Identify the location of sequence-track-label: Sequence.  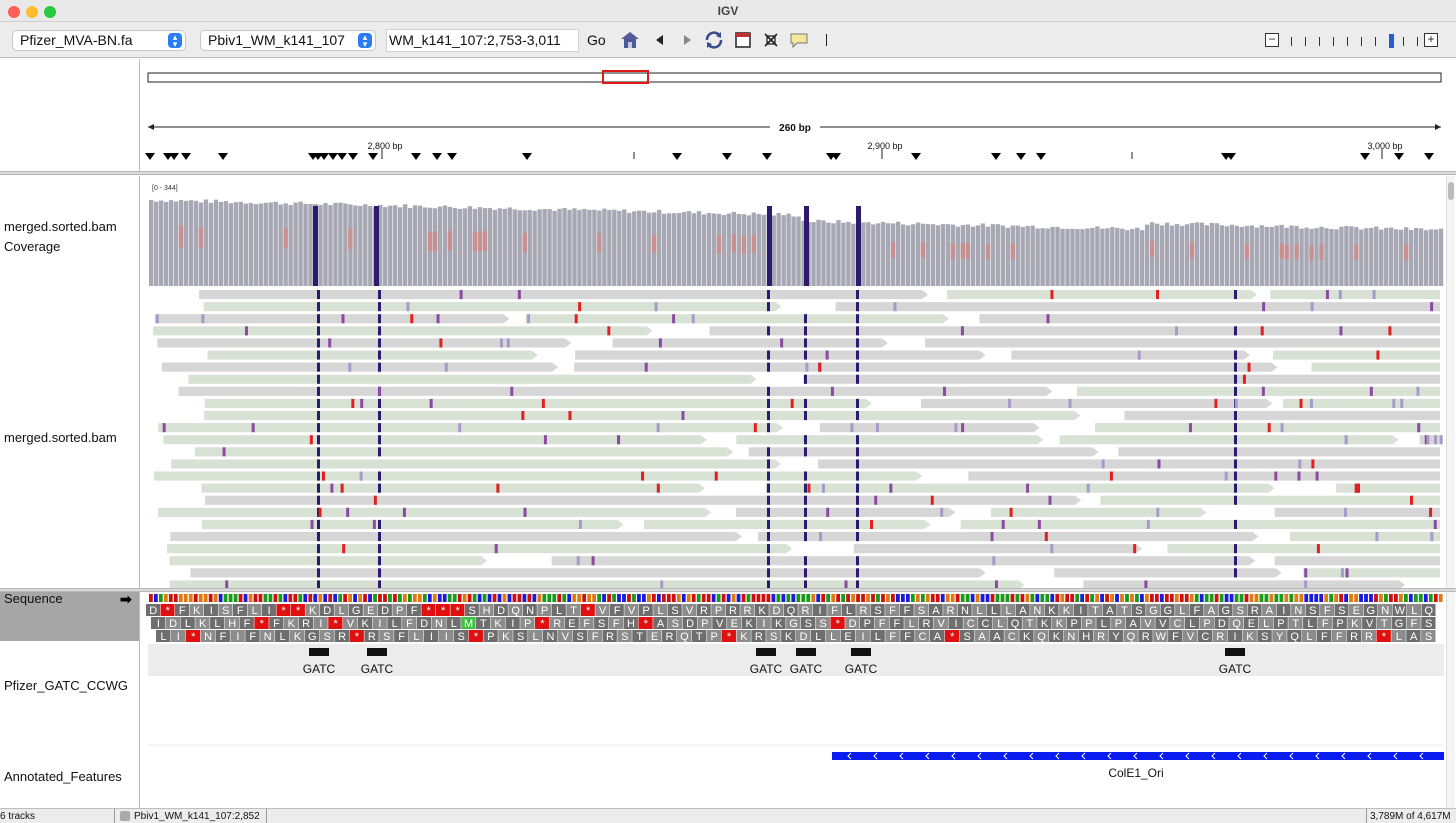
(33, 598).